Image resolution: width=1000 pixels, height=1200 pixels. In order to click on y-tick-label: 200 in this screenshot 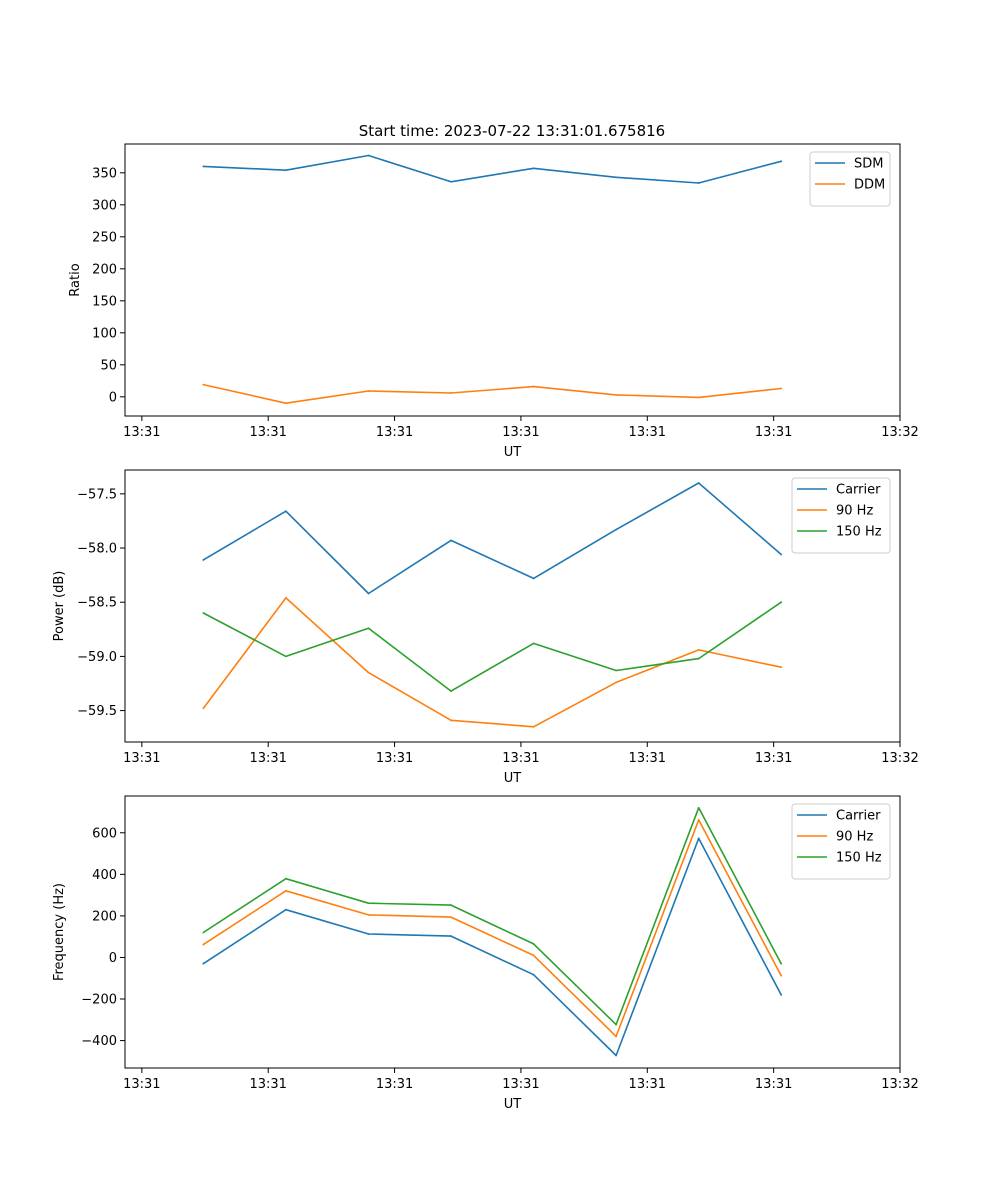, I will do `click(104, 269)`.